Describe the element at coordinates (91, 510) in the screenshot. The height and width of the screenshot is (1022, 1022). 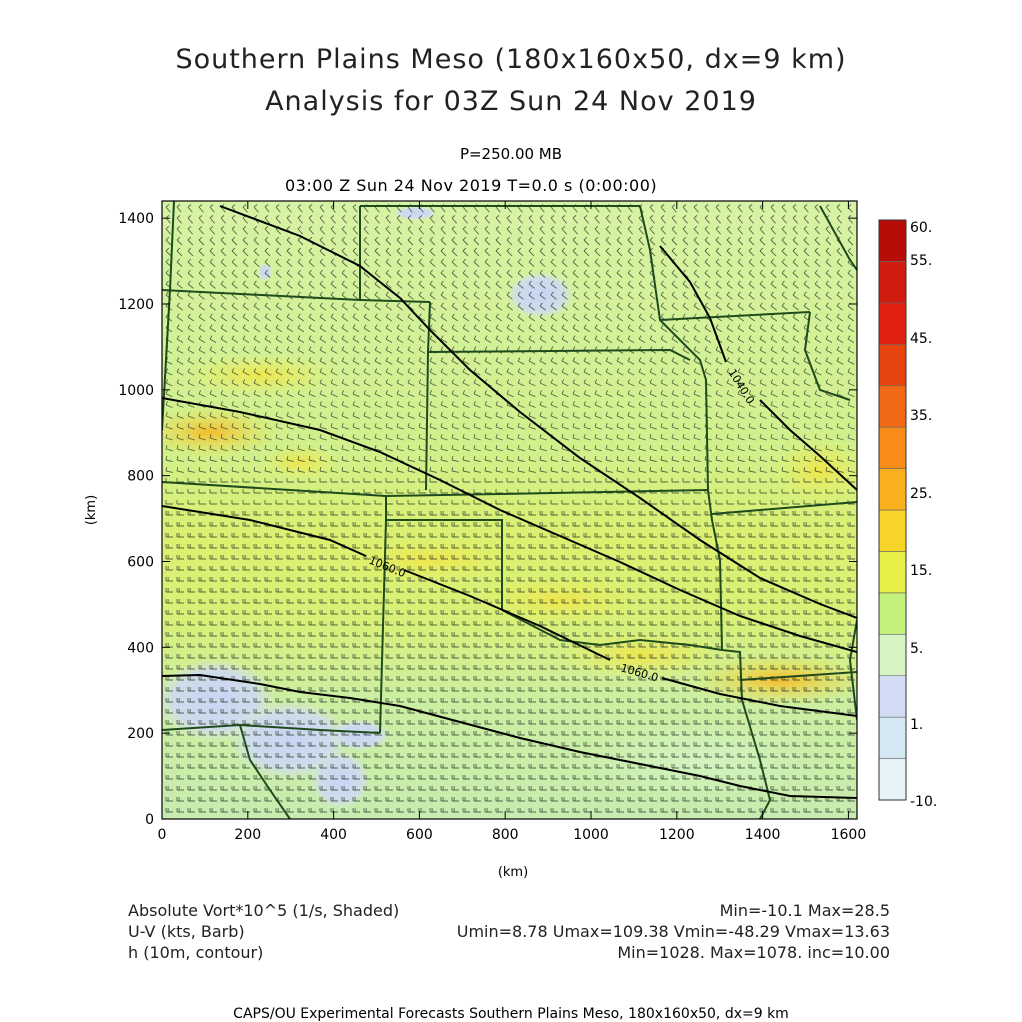
I see `y-axis-title: (km)` at that location.